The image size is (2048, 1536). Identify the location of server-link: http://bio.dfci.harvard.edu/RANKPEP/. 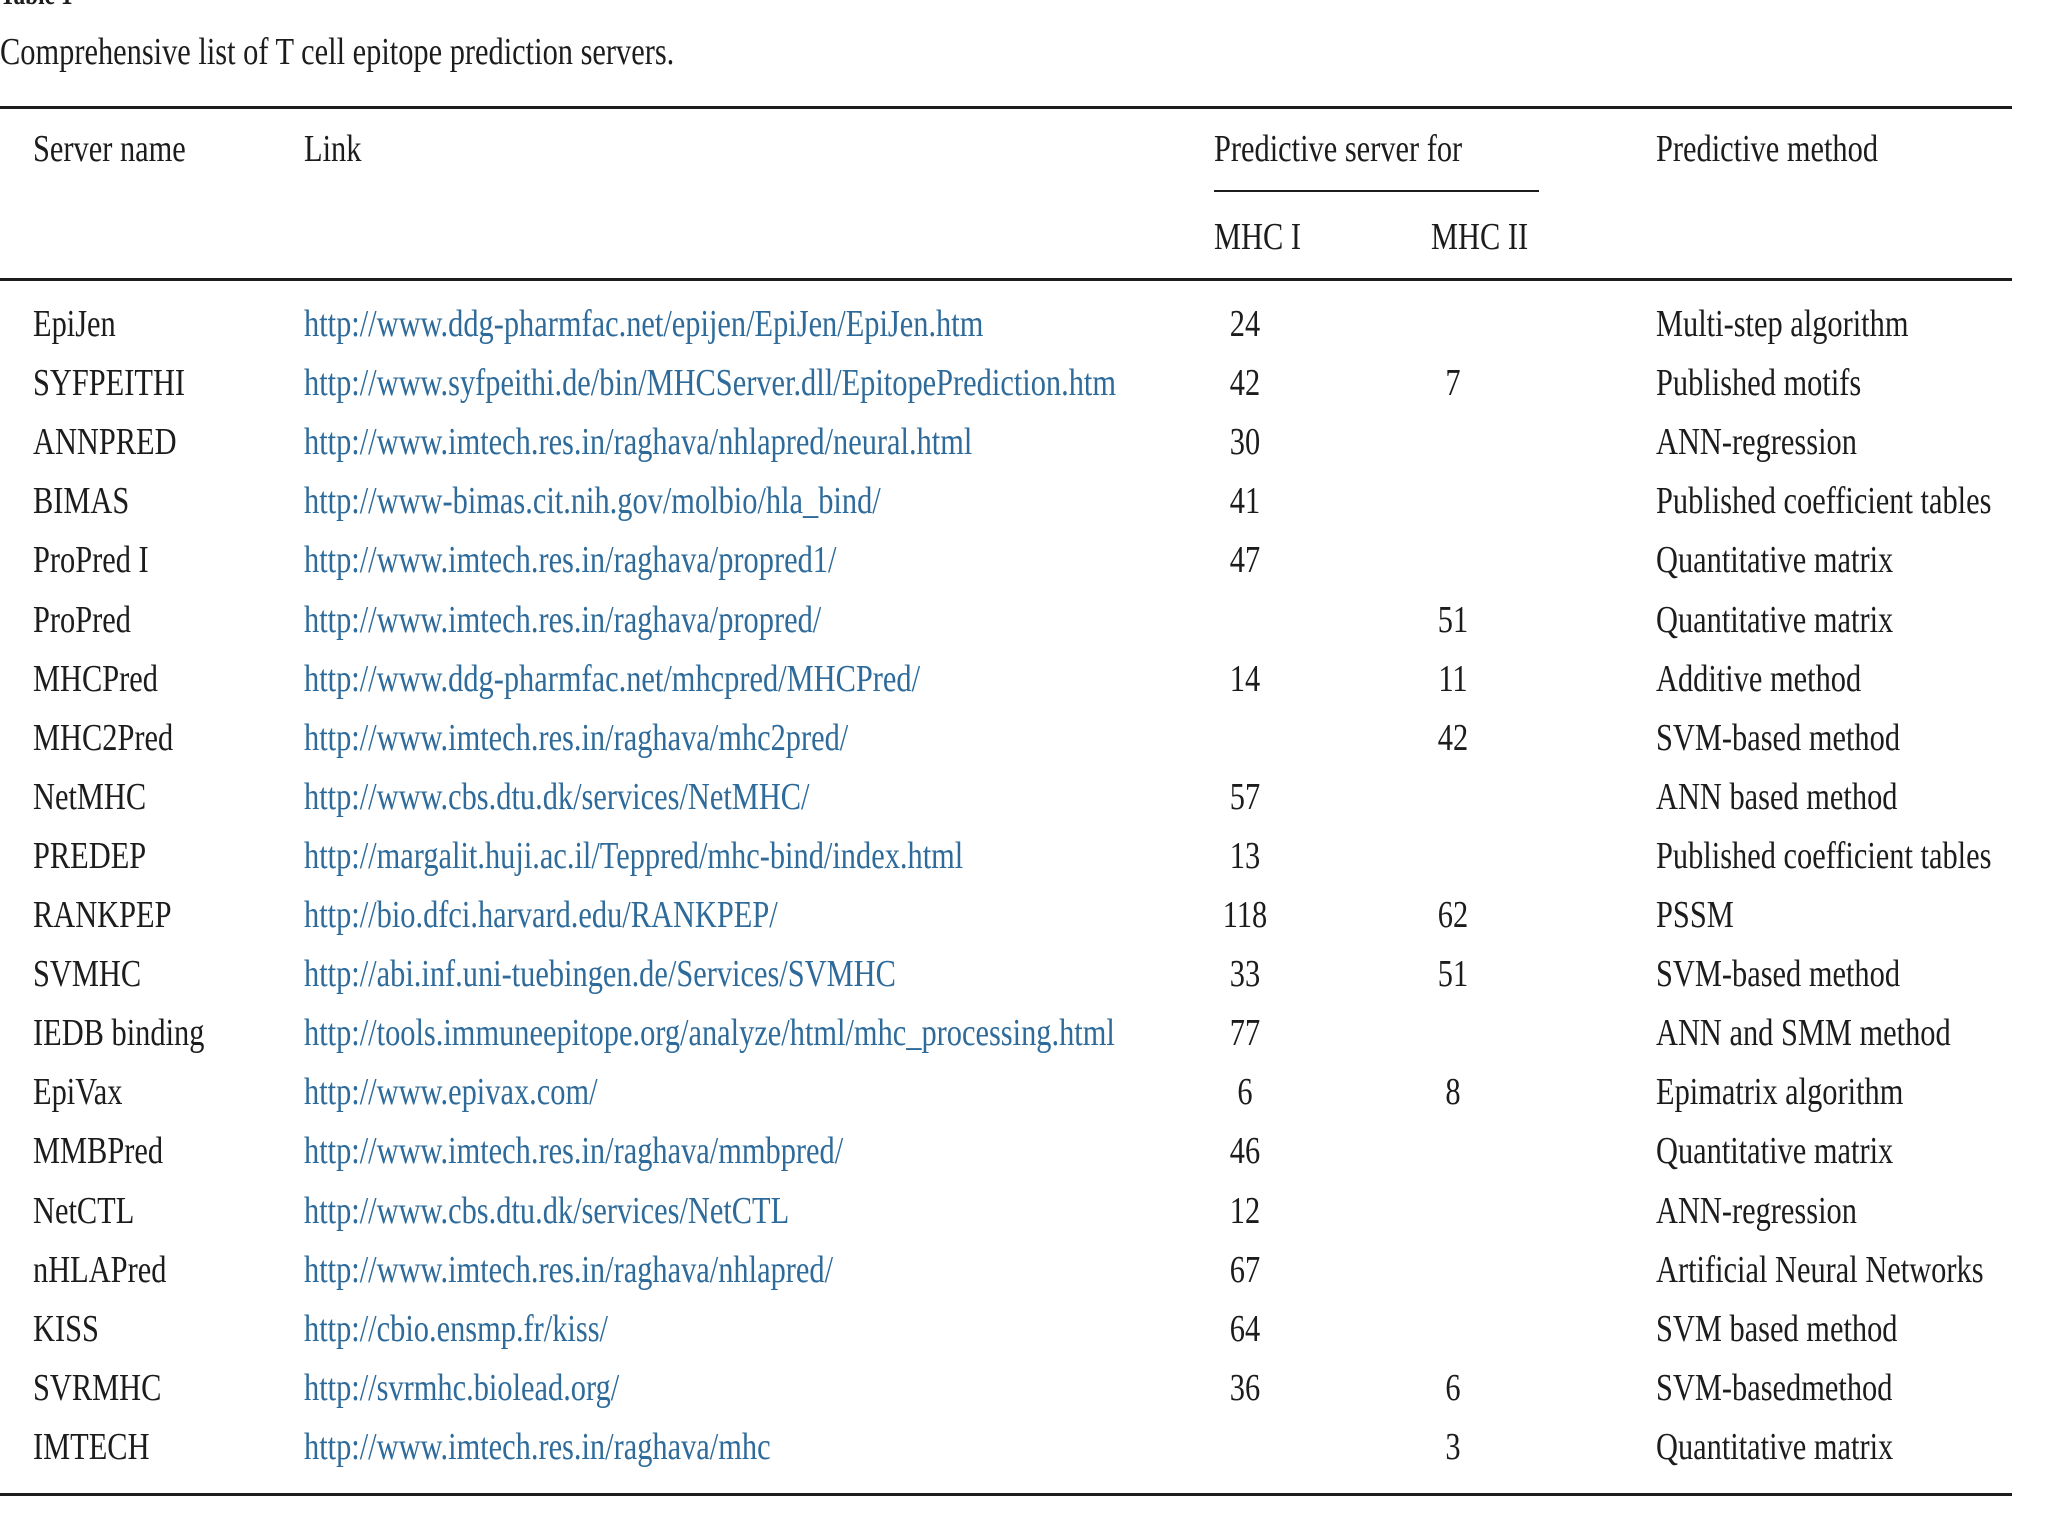
(541, 915).